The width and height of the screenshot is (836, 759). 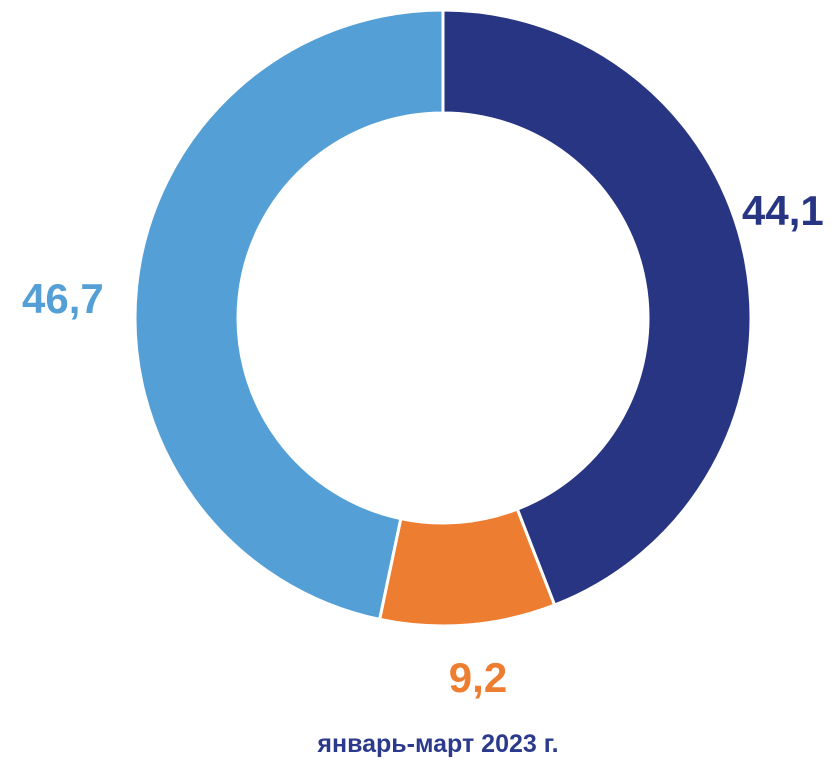 I want to click on slice-label-0: 44,1, so click(x=783, y=210).